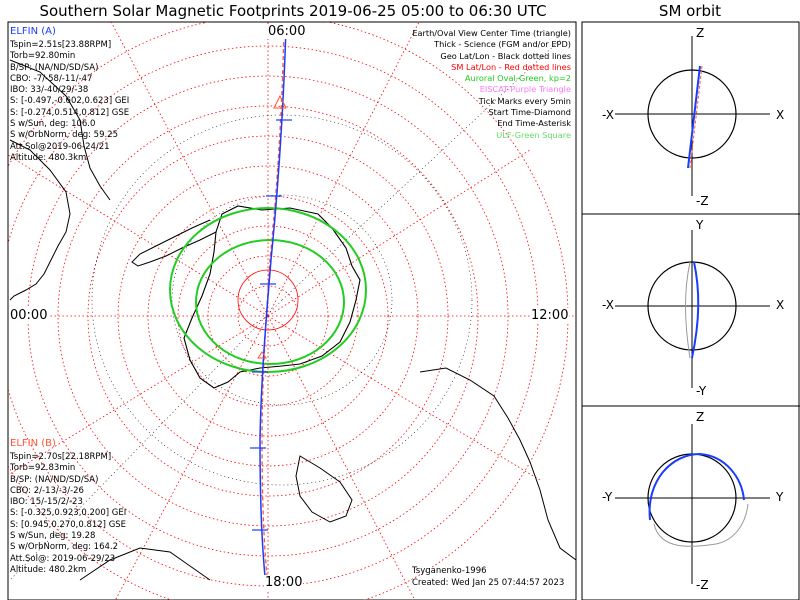  What do you see at coordinates (511, 66) in the screenshot?
I see `legend-entry: SM Lat/Lon - Red dotted lines` at bounding box center [511, 66].